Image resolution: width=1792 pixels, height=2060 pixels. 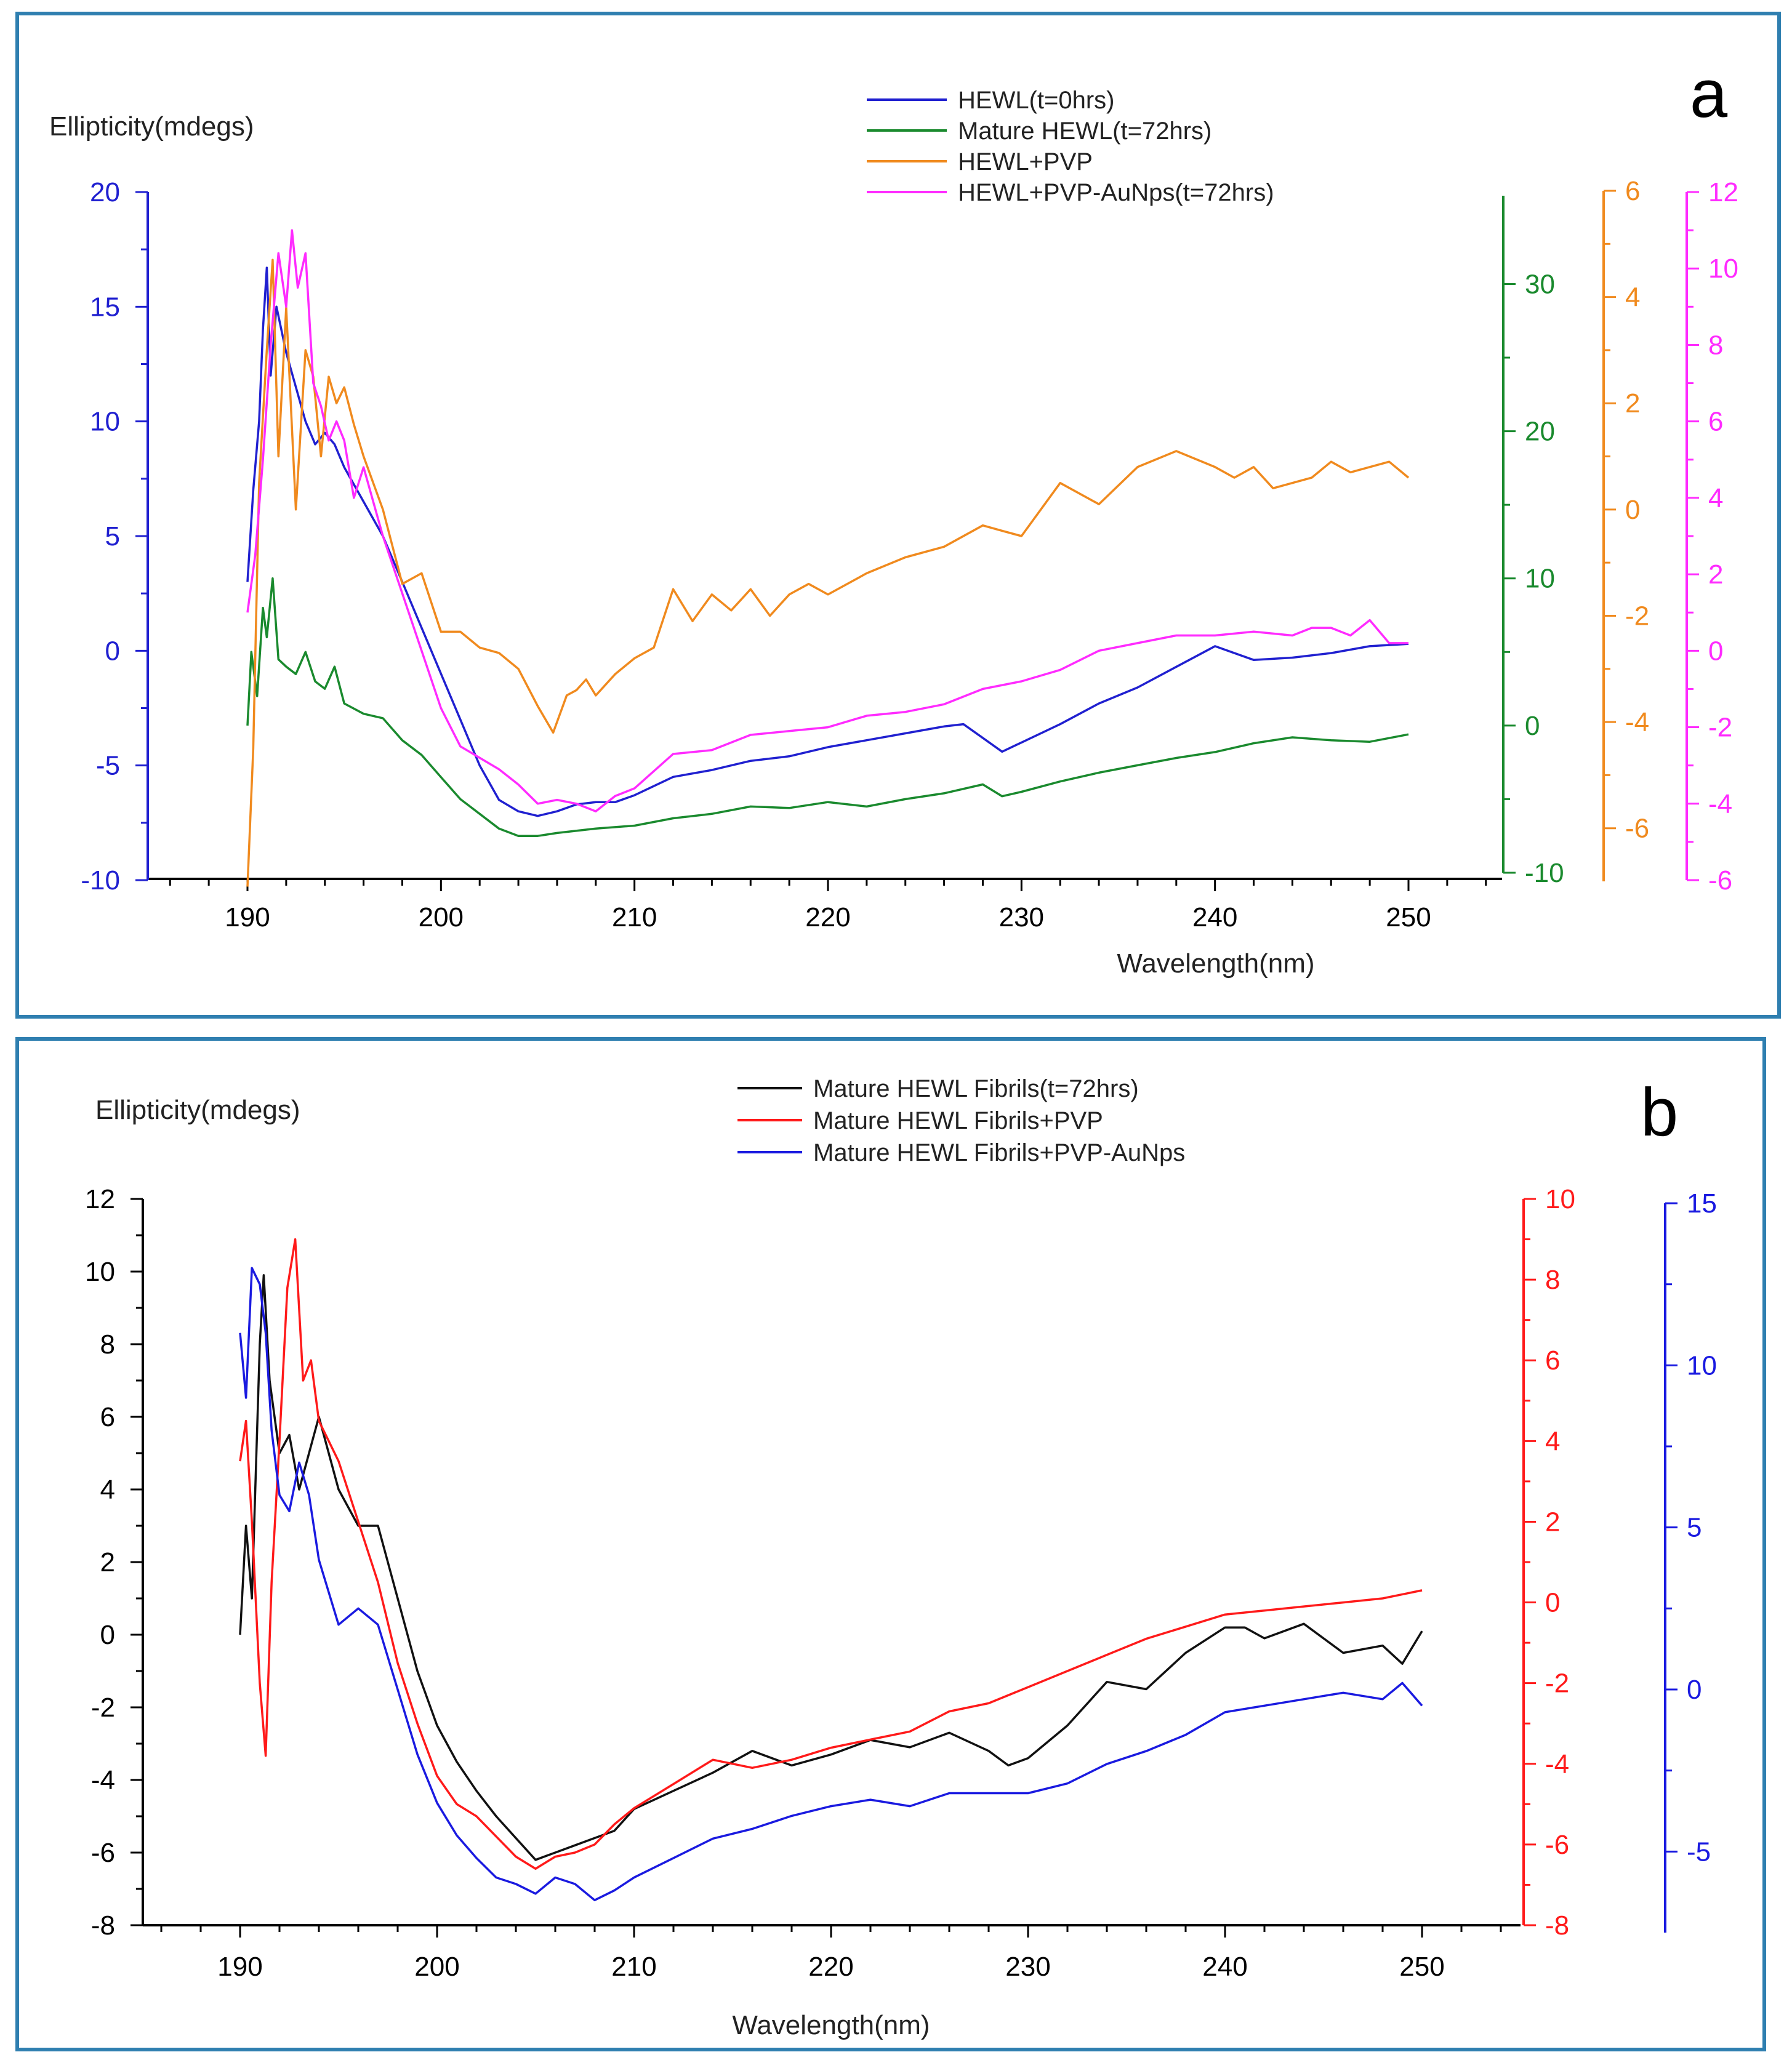 What do you see at coordinates (1552, 1603) in the screenshot?
I see `y-tick-label-red: 0` at bounding box center [1552, 1603].